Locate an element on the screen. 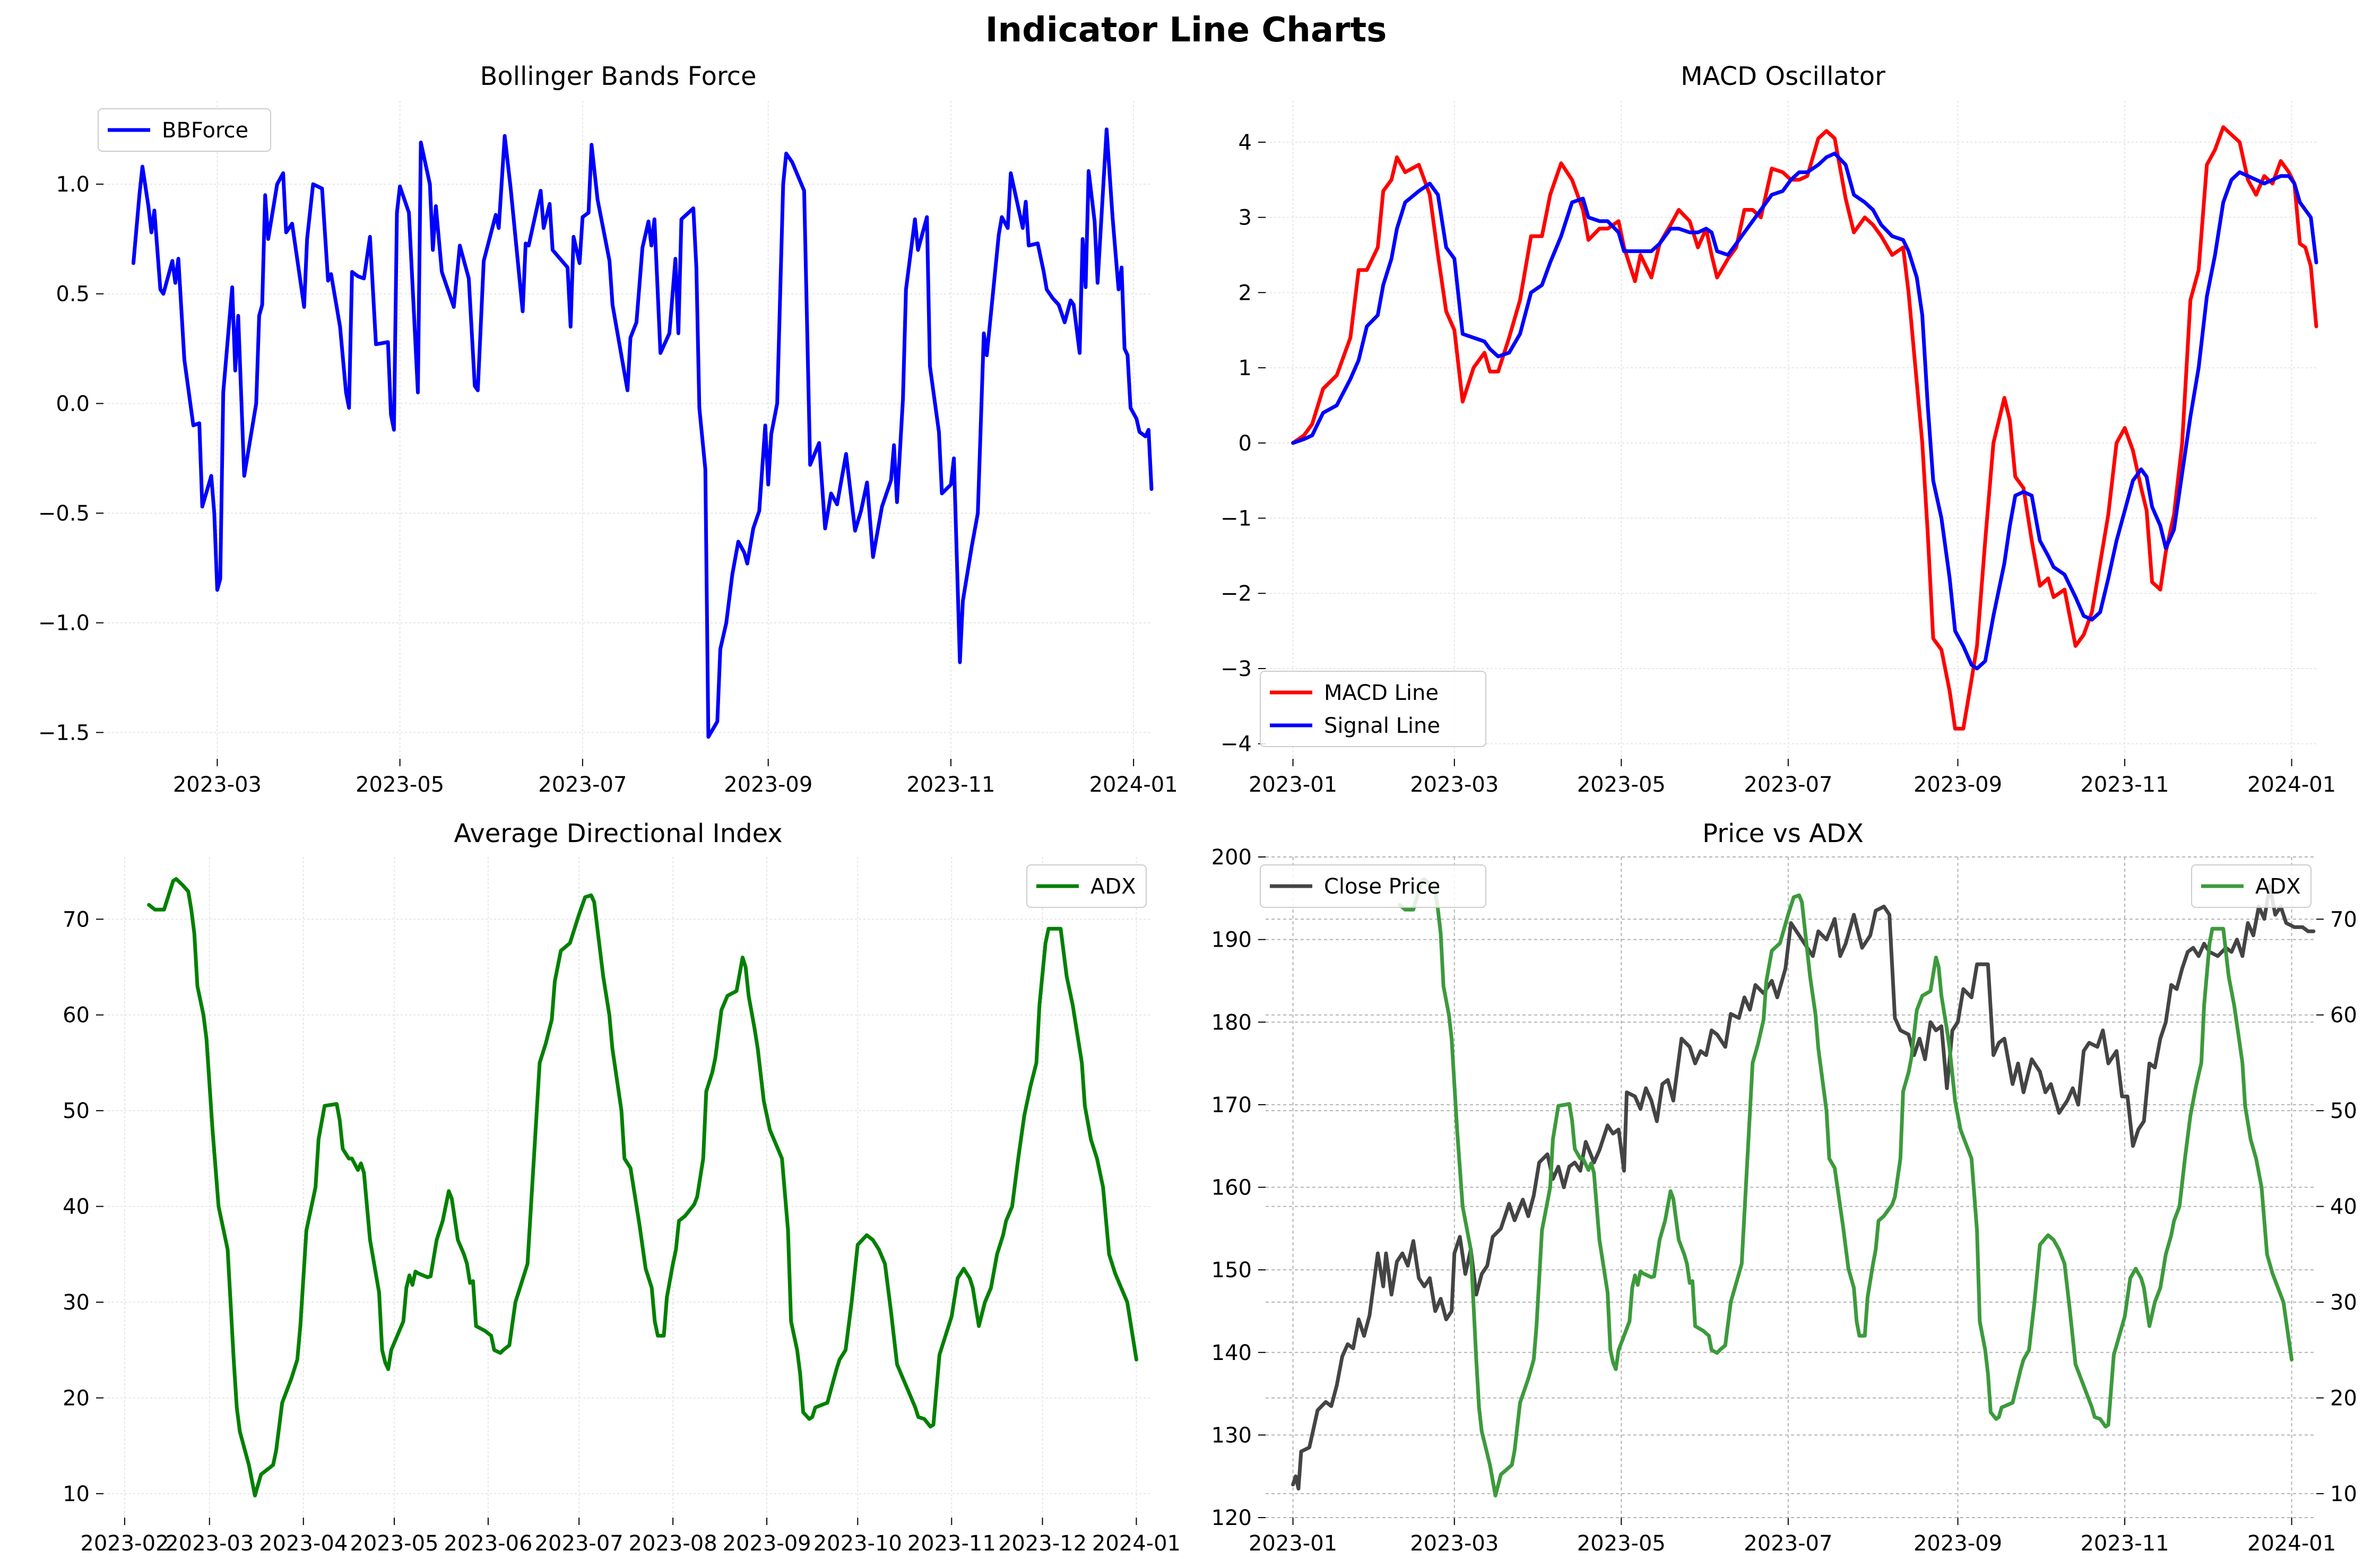 The image size is (2372, 1568). x-tick-label: 2023-02 is located at coordinates (124, 1543).